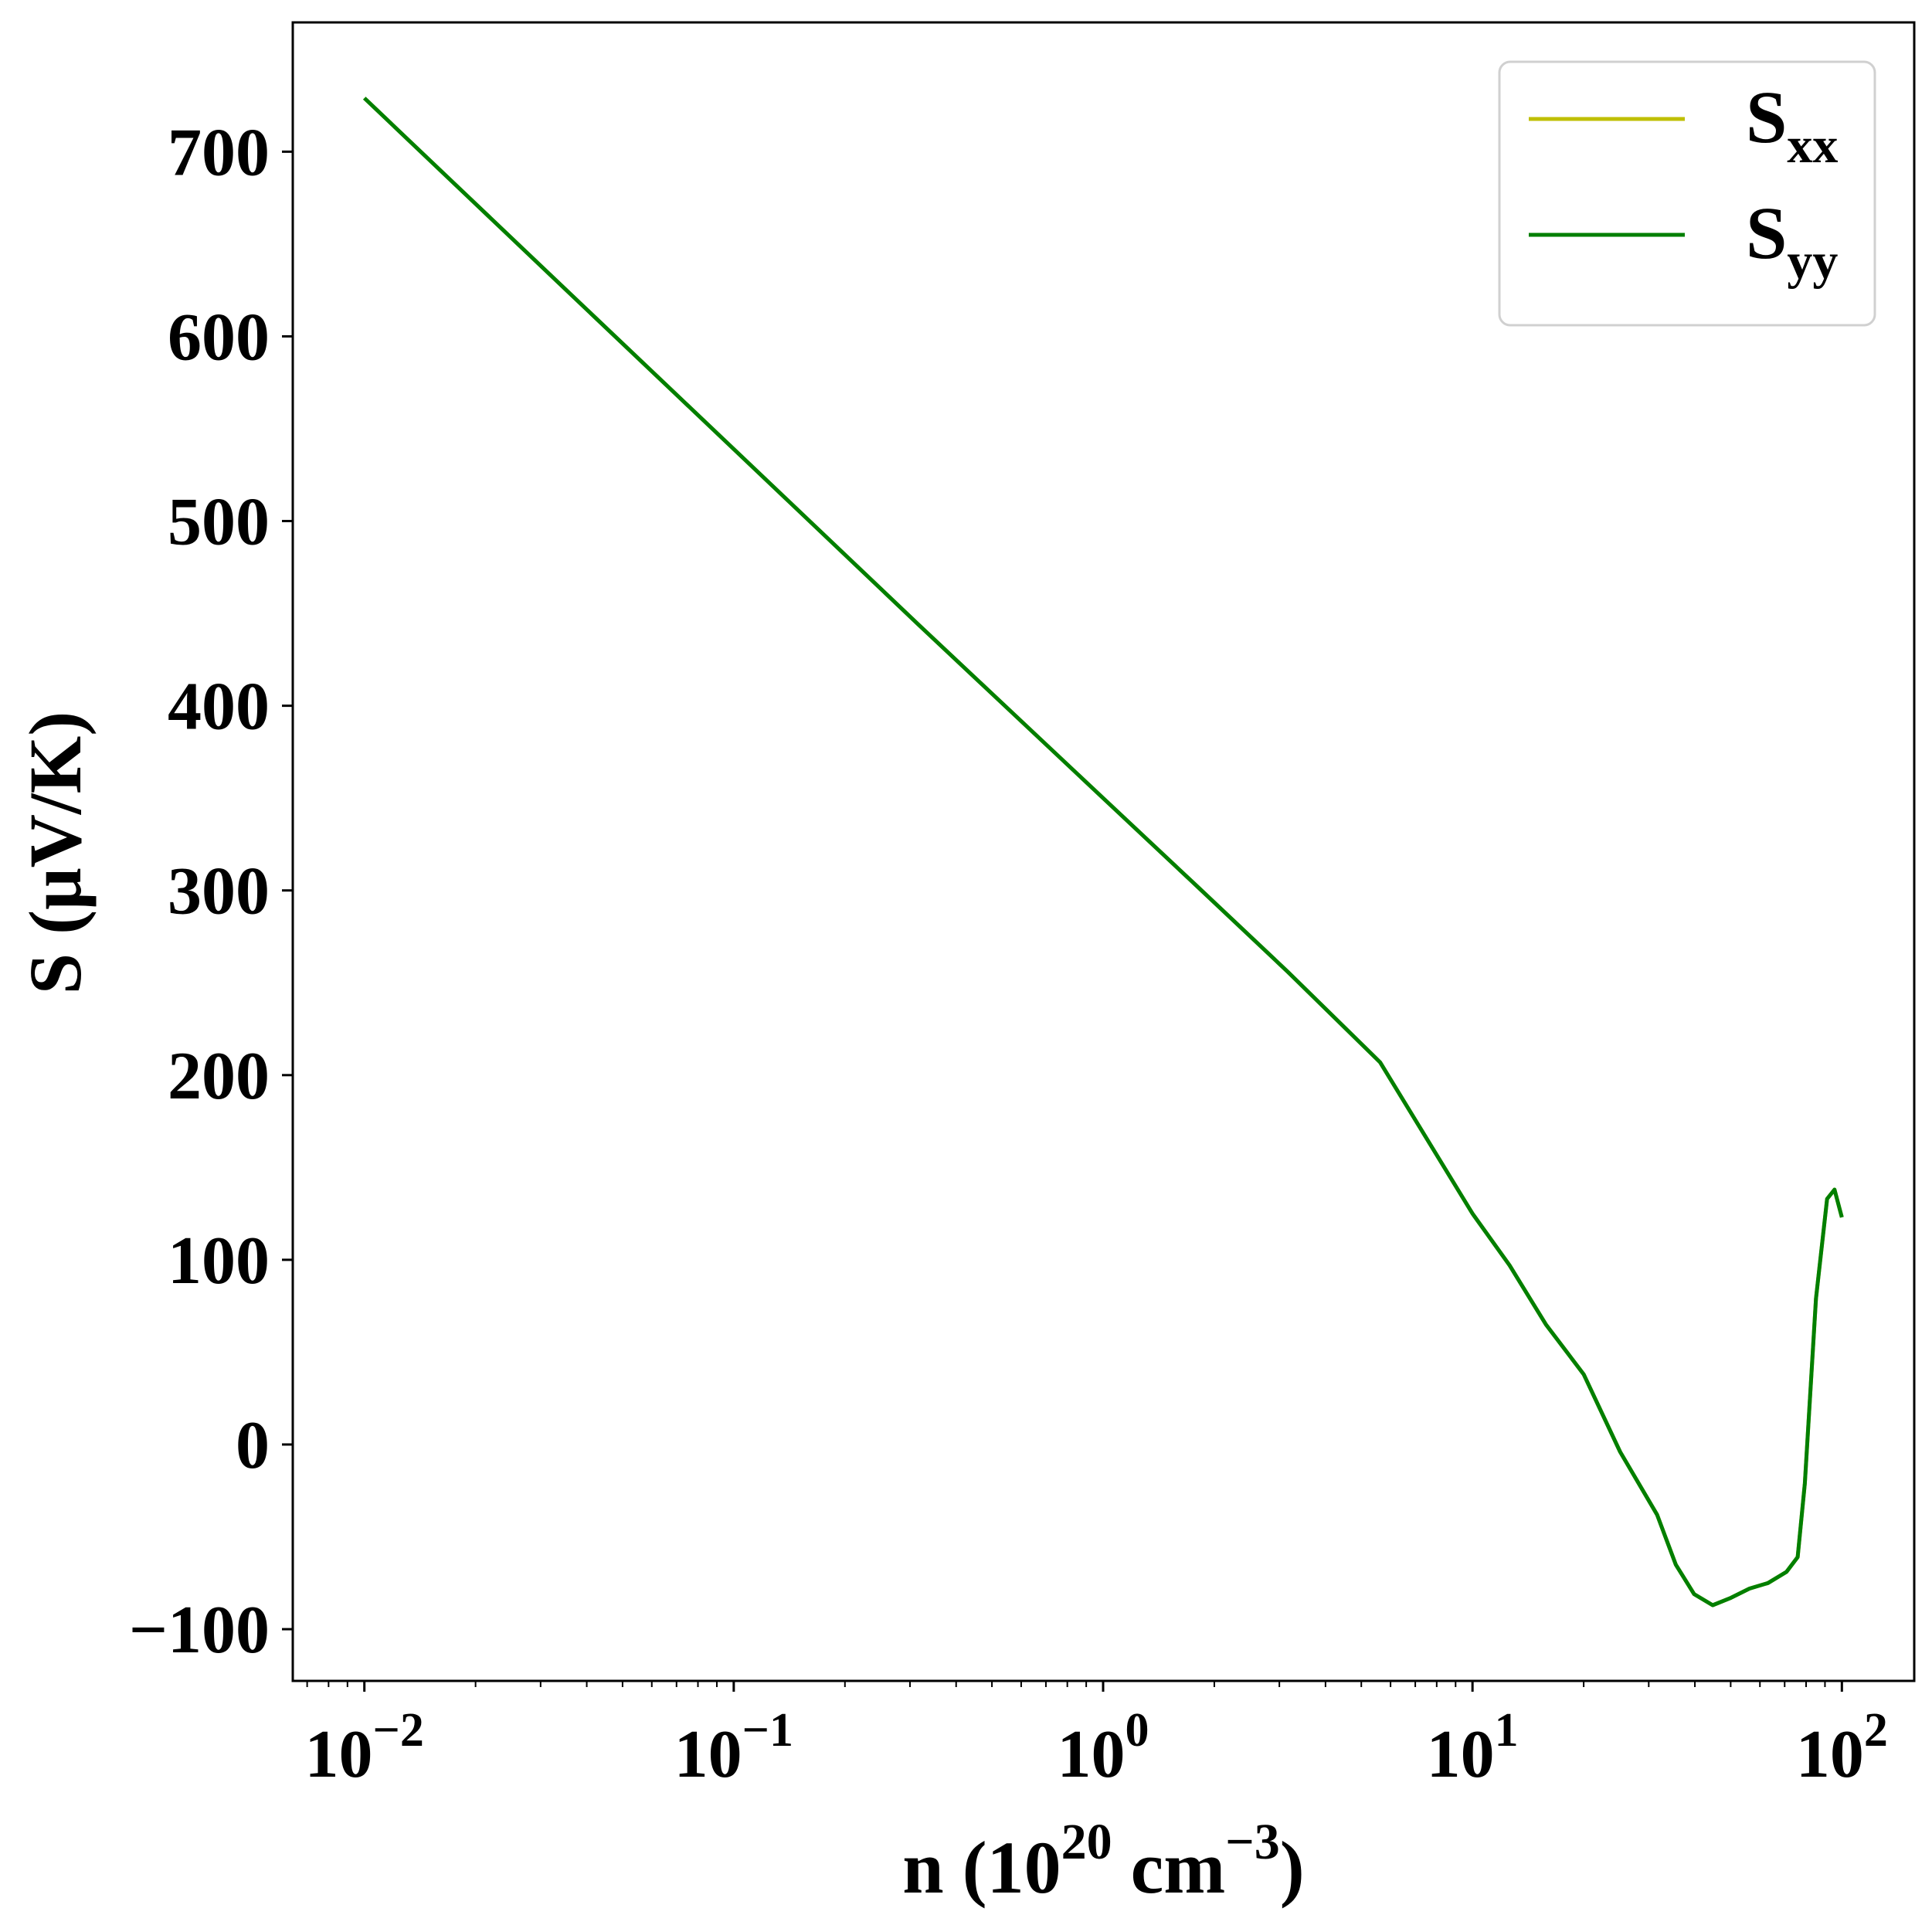 Image resolution: width=1932 pixels, height=1925 pixels. Describe the element at coordinates (399, 1730) in the screenshot. I see `tick-exponent: −2` at that location.